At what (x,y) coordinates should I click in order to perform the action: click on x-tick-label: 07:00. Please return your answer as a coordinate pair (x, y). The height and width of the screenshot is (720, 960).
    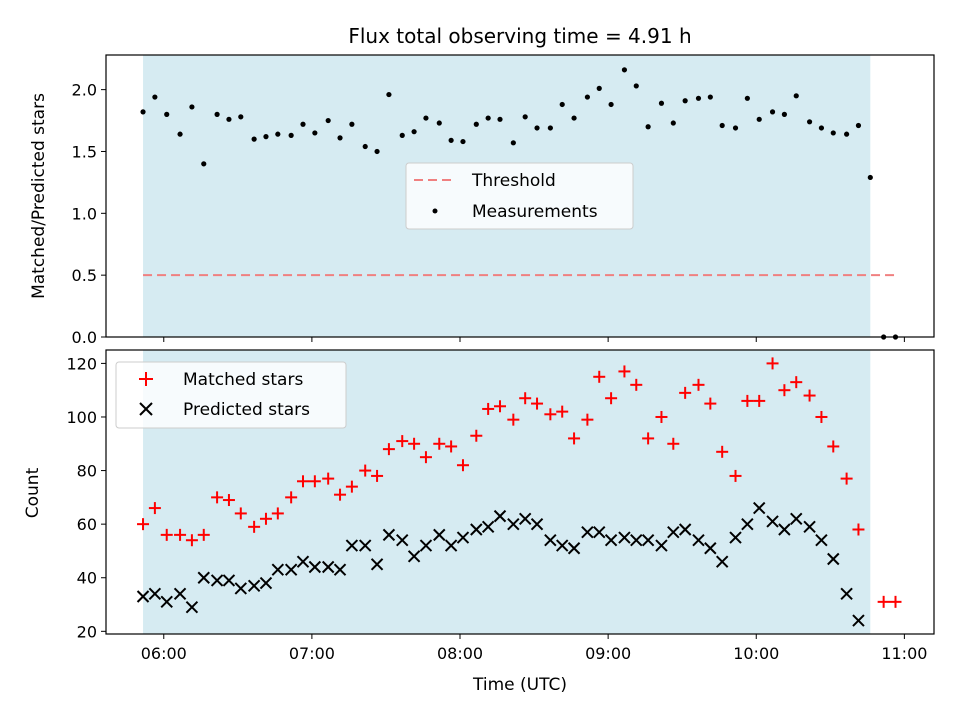
    Looking at the image, I should click on (312, 653).